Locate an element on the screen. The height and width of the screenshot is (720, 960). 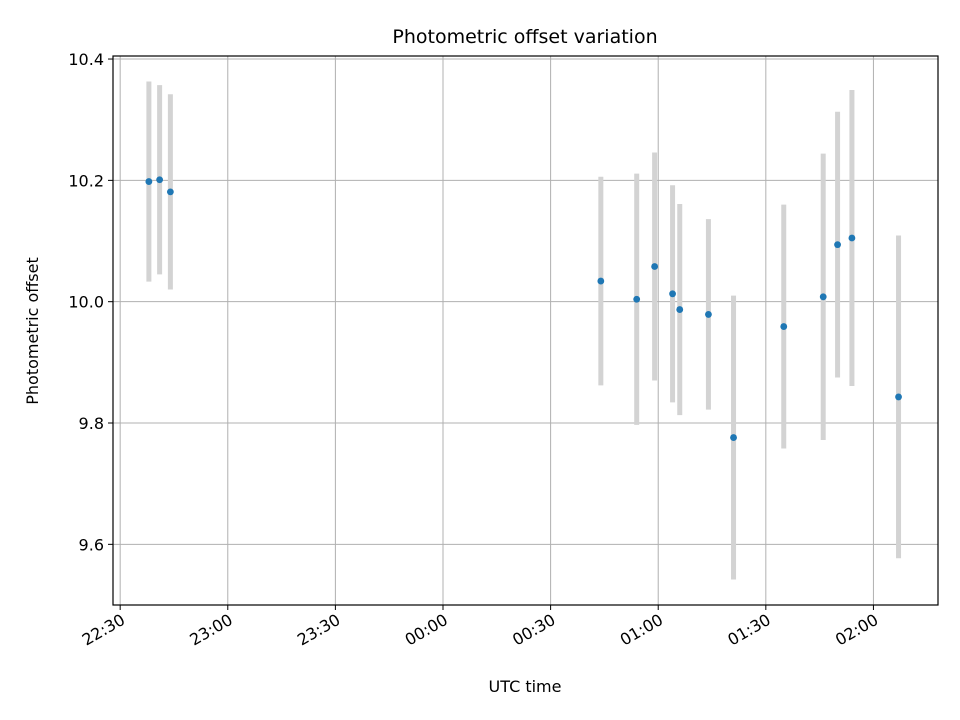
y-tick-label: 9.6 is located at coordinates (91, 544).